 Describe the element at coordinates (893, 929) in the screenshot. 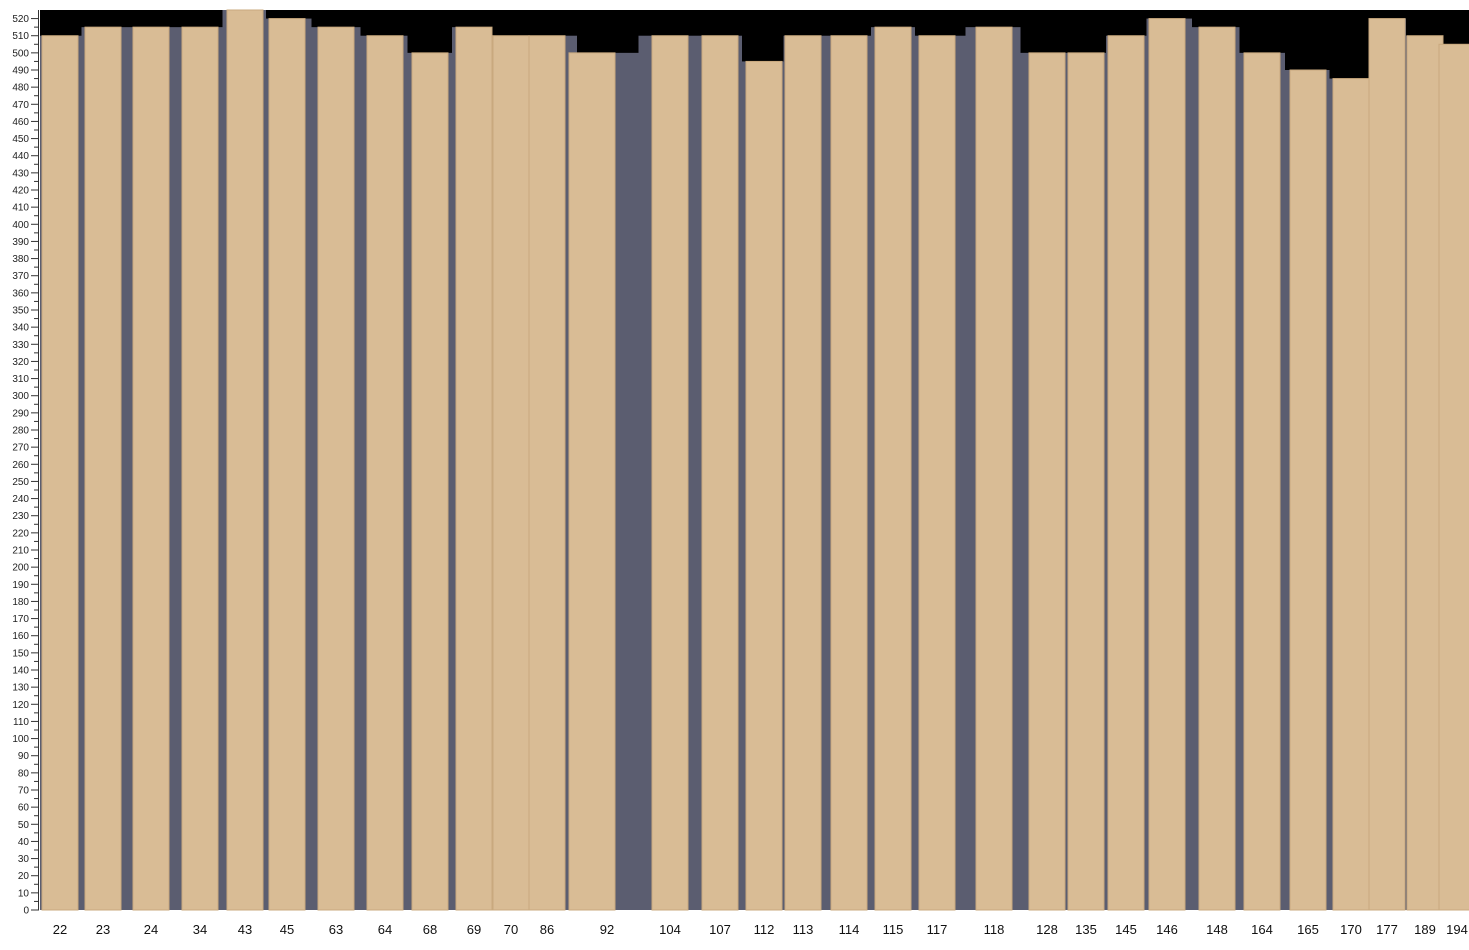

I see `x-tick-label: 115` at that location.